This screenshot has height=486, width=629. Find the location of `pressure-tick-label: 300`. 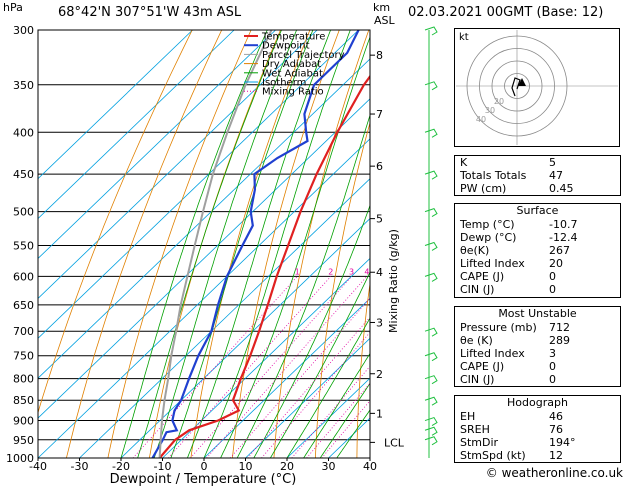

pressure-tick-label: 300 is located at coordinates (23, 30).